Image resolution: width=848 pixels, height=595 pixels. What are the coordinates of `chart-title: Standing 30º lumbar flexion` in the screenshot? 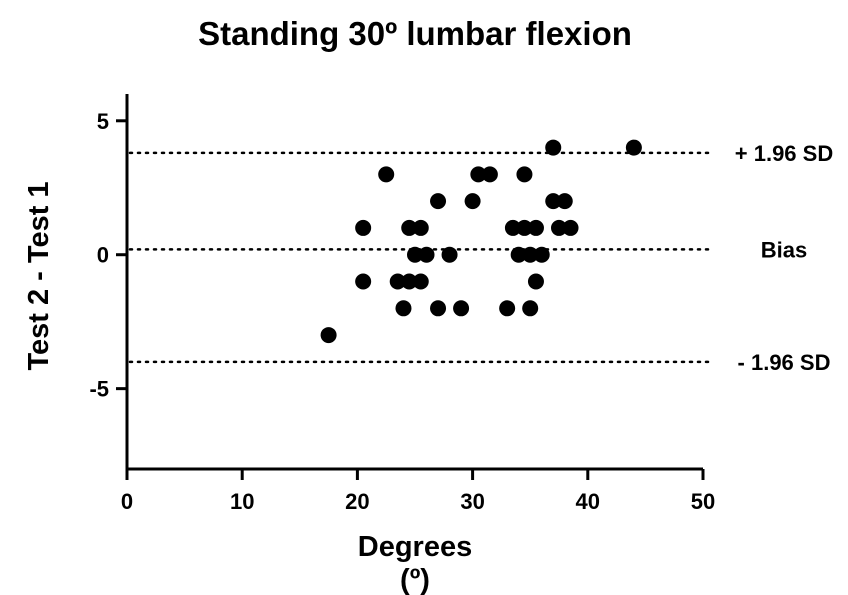 It's located at (415, 33).